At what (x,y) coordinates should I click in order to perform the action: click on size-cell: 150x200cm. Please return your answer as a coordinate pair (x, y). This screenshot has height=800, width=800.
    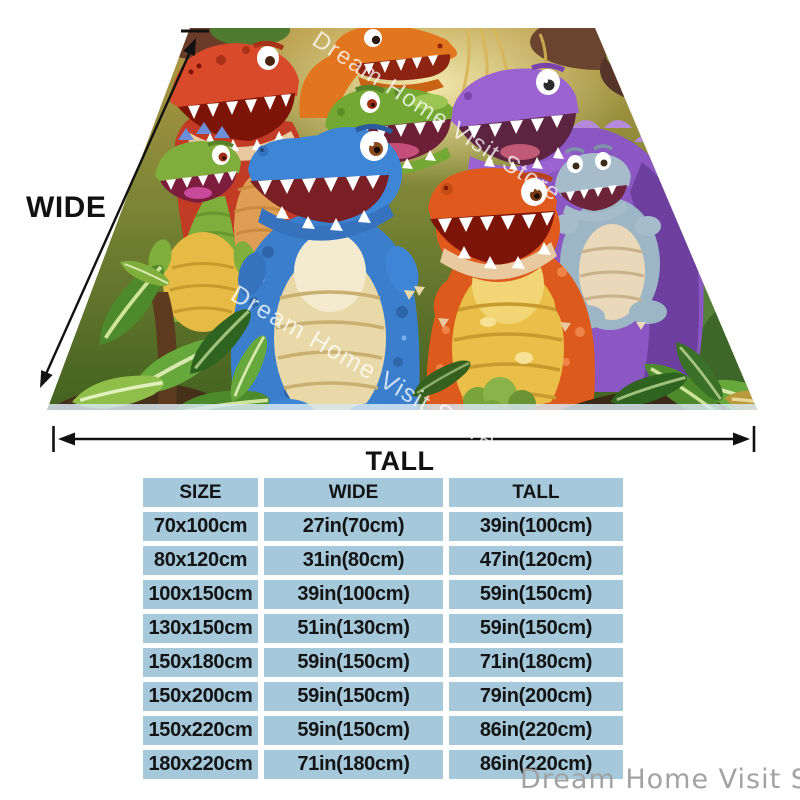
    Looking at the image, I should click on (200, 696).